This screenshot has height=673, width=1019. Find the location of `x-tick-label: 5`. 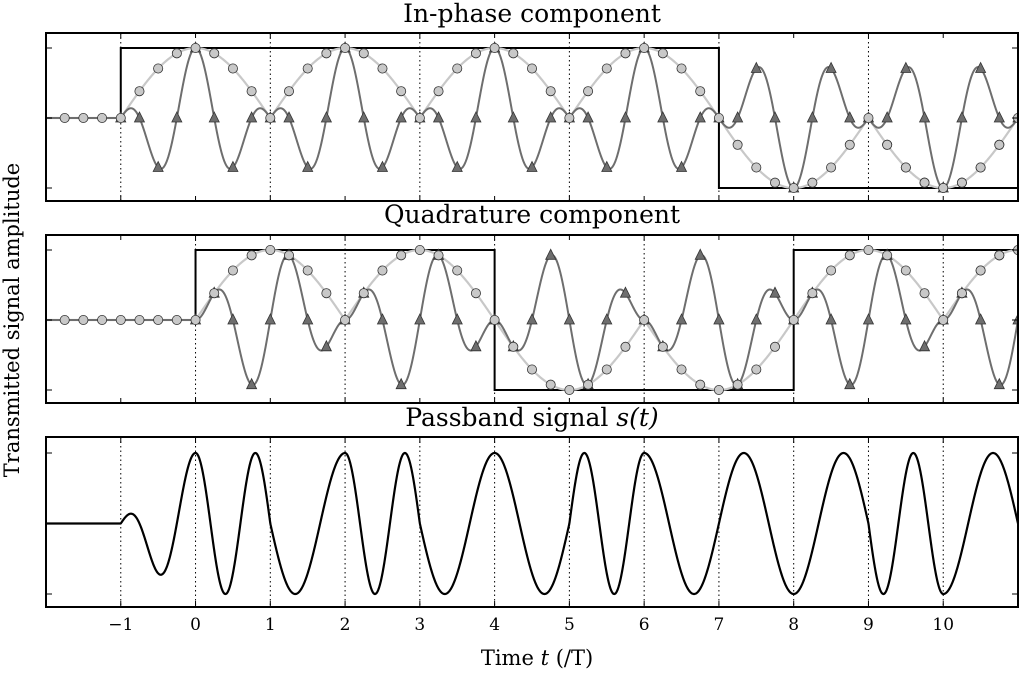

x-tick-label: 5 is located at coordinates (569, 625).